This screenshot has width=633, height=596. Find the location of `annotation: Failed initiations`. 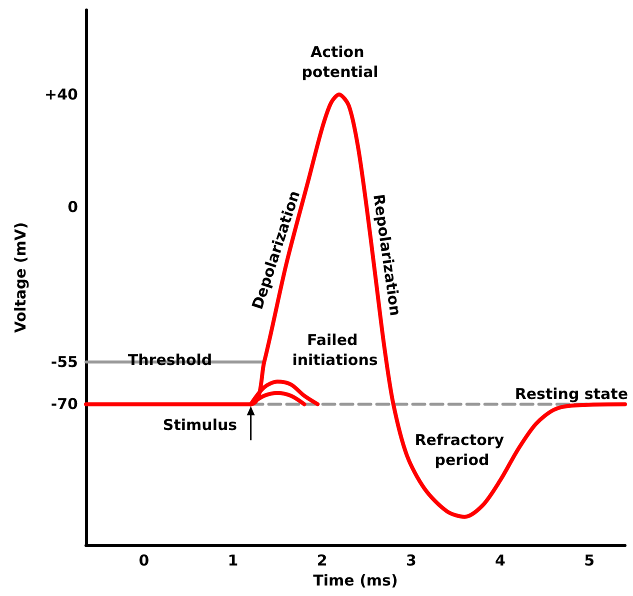

annotation: Failed initiations is located at coordinates (335, 350).